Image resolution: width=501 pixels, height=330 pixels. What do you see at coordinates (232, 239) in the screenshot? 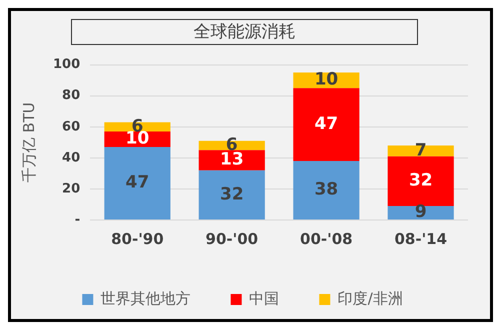
I see `x-tick-label: 90-'00` at bounding box center [232, 239].